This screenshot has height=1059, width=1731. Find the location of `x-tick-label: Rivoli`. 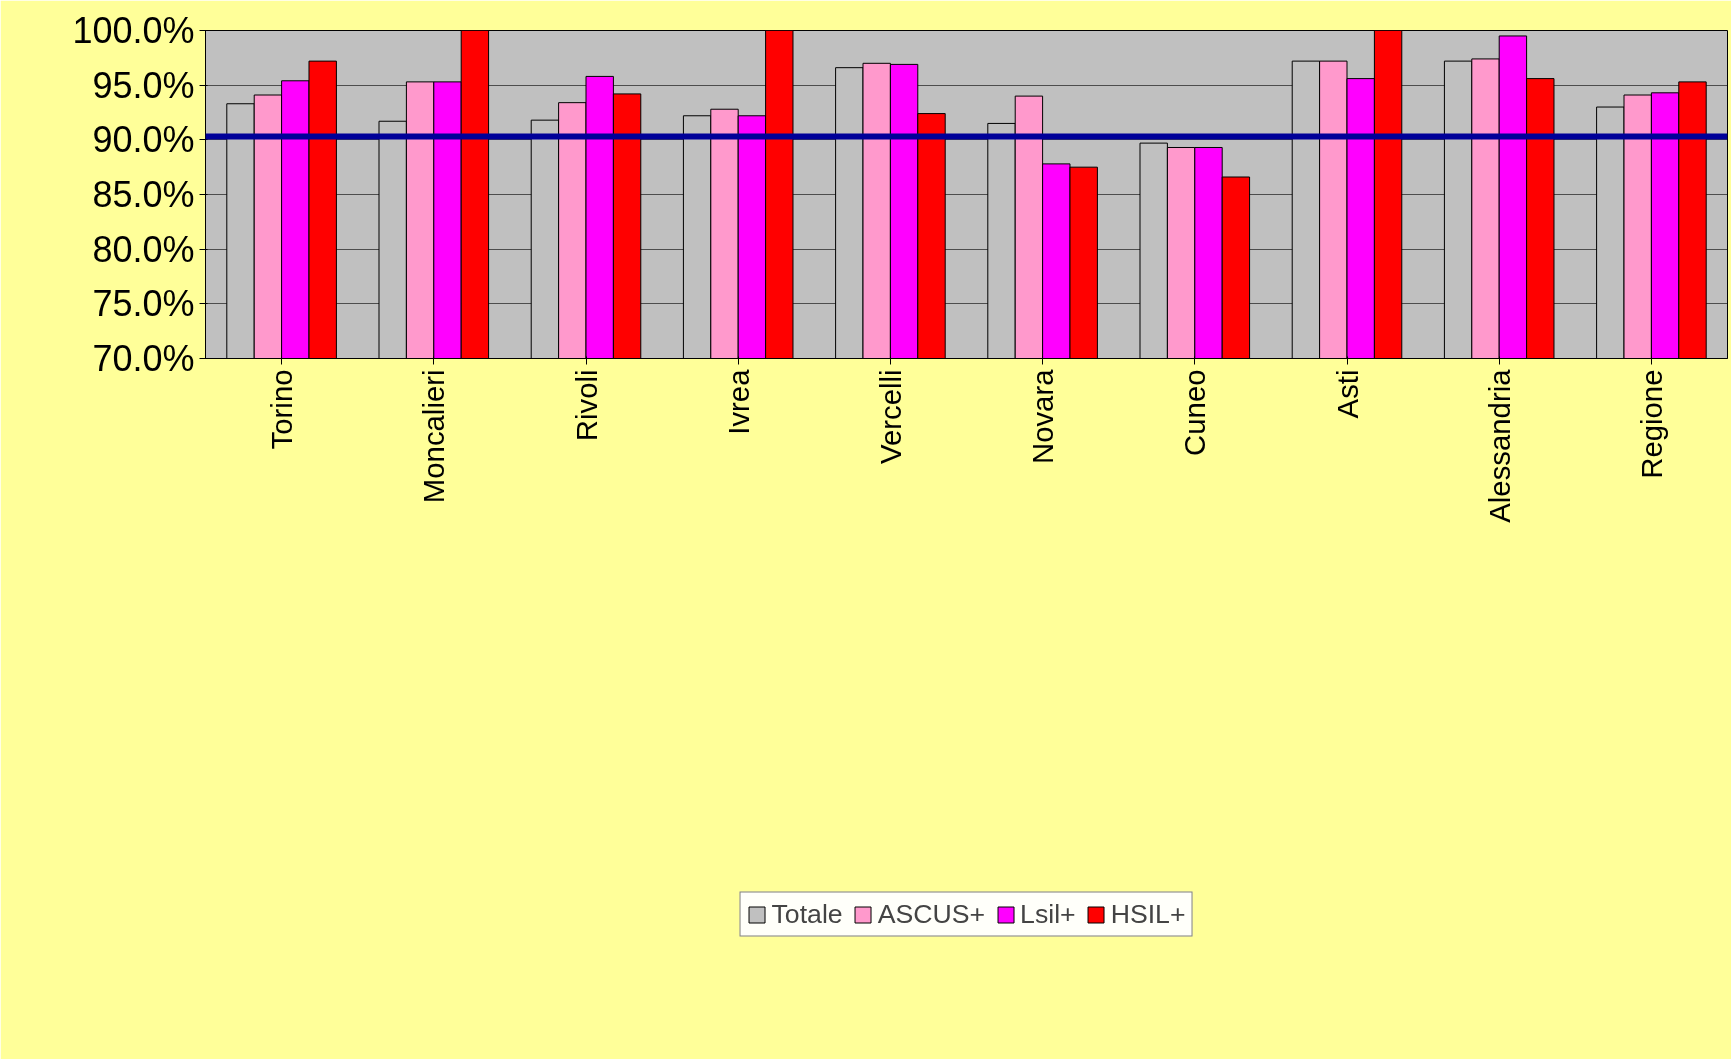

x-tick-label: Rivoli is located at coordinates (586, 405).